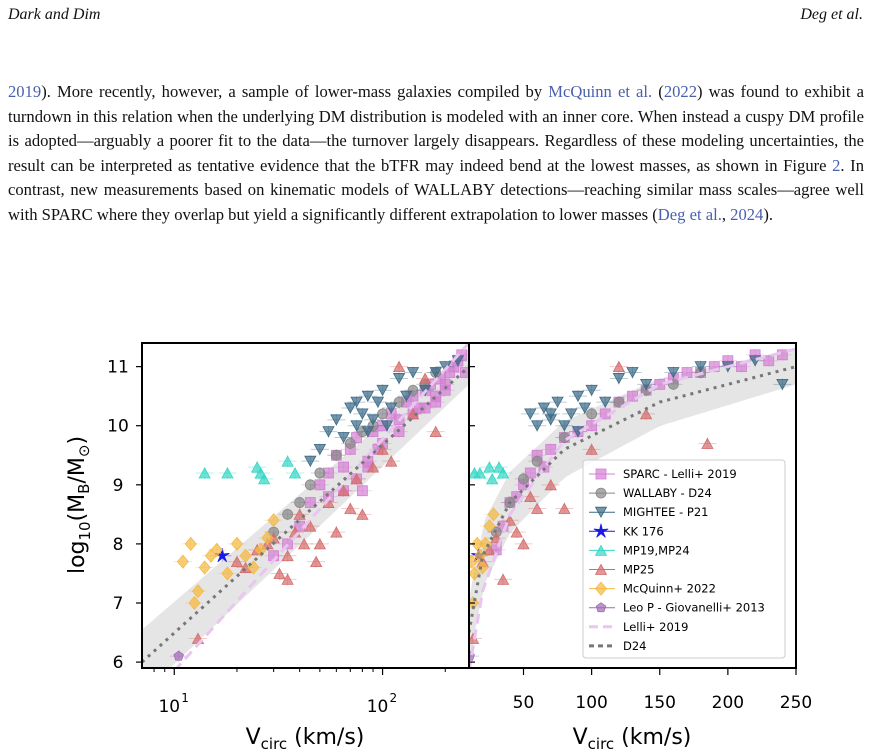 The image size is (871, 754). What do you see at coordinates (591, 703) in the screenshot?
I see `x-tick-label: 100` at bounding box center [591, 703].